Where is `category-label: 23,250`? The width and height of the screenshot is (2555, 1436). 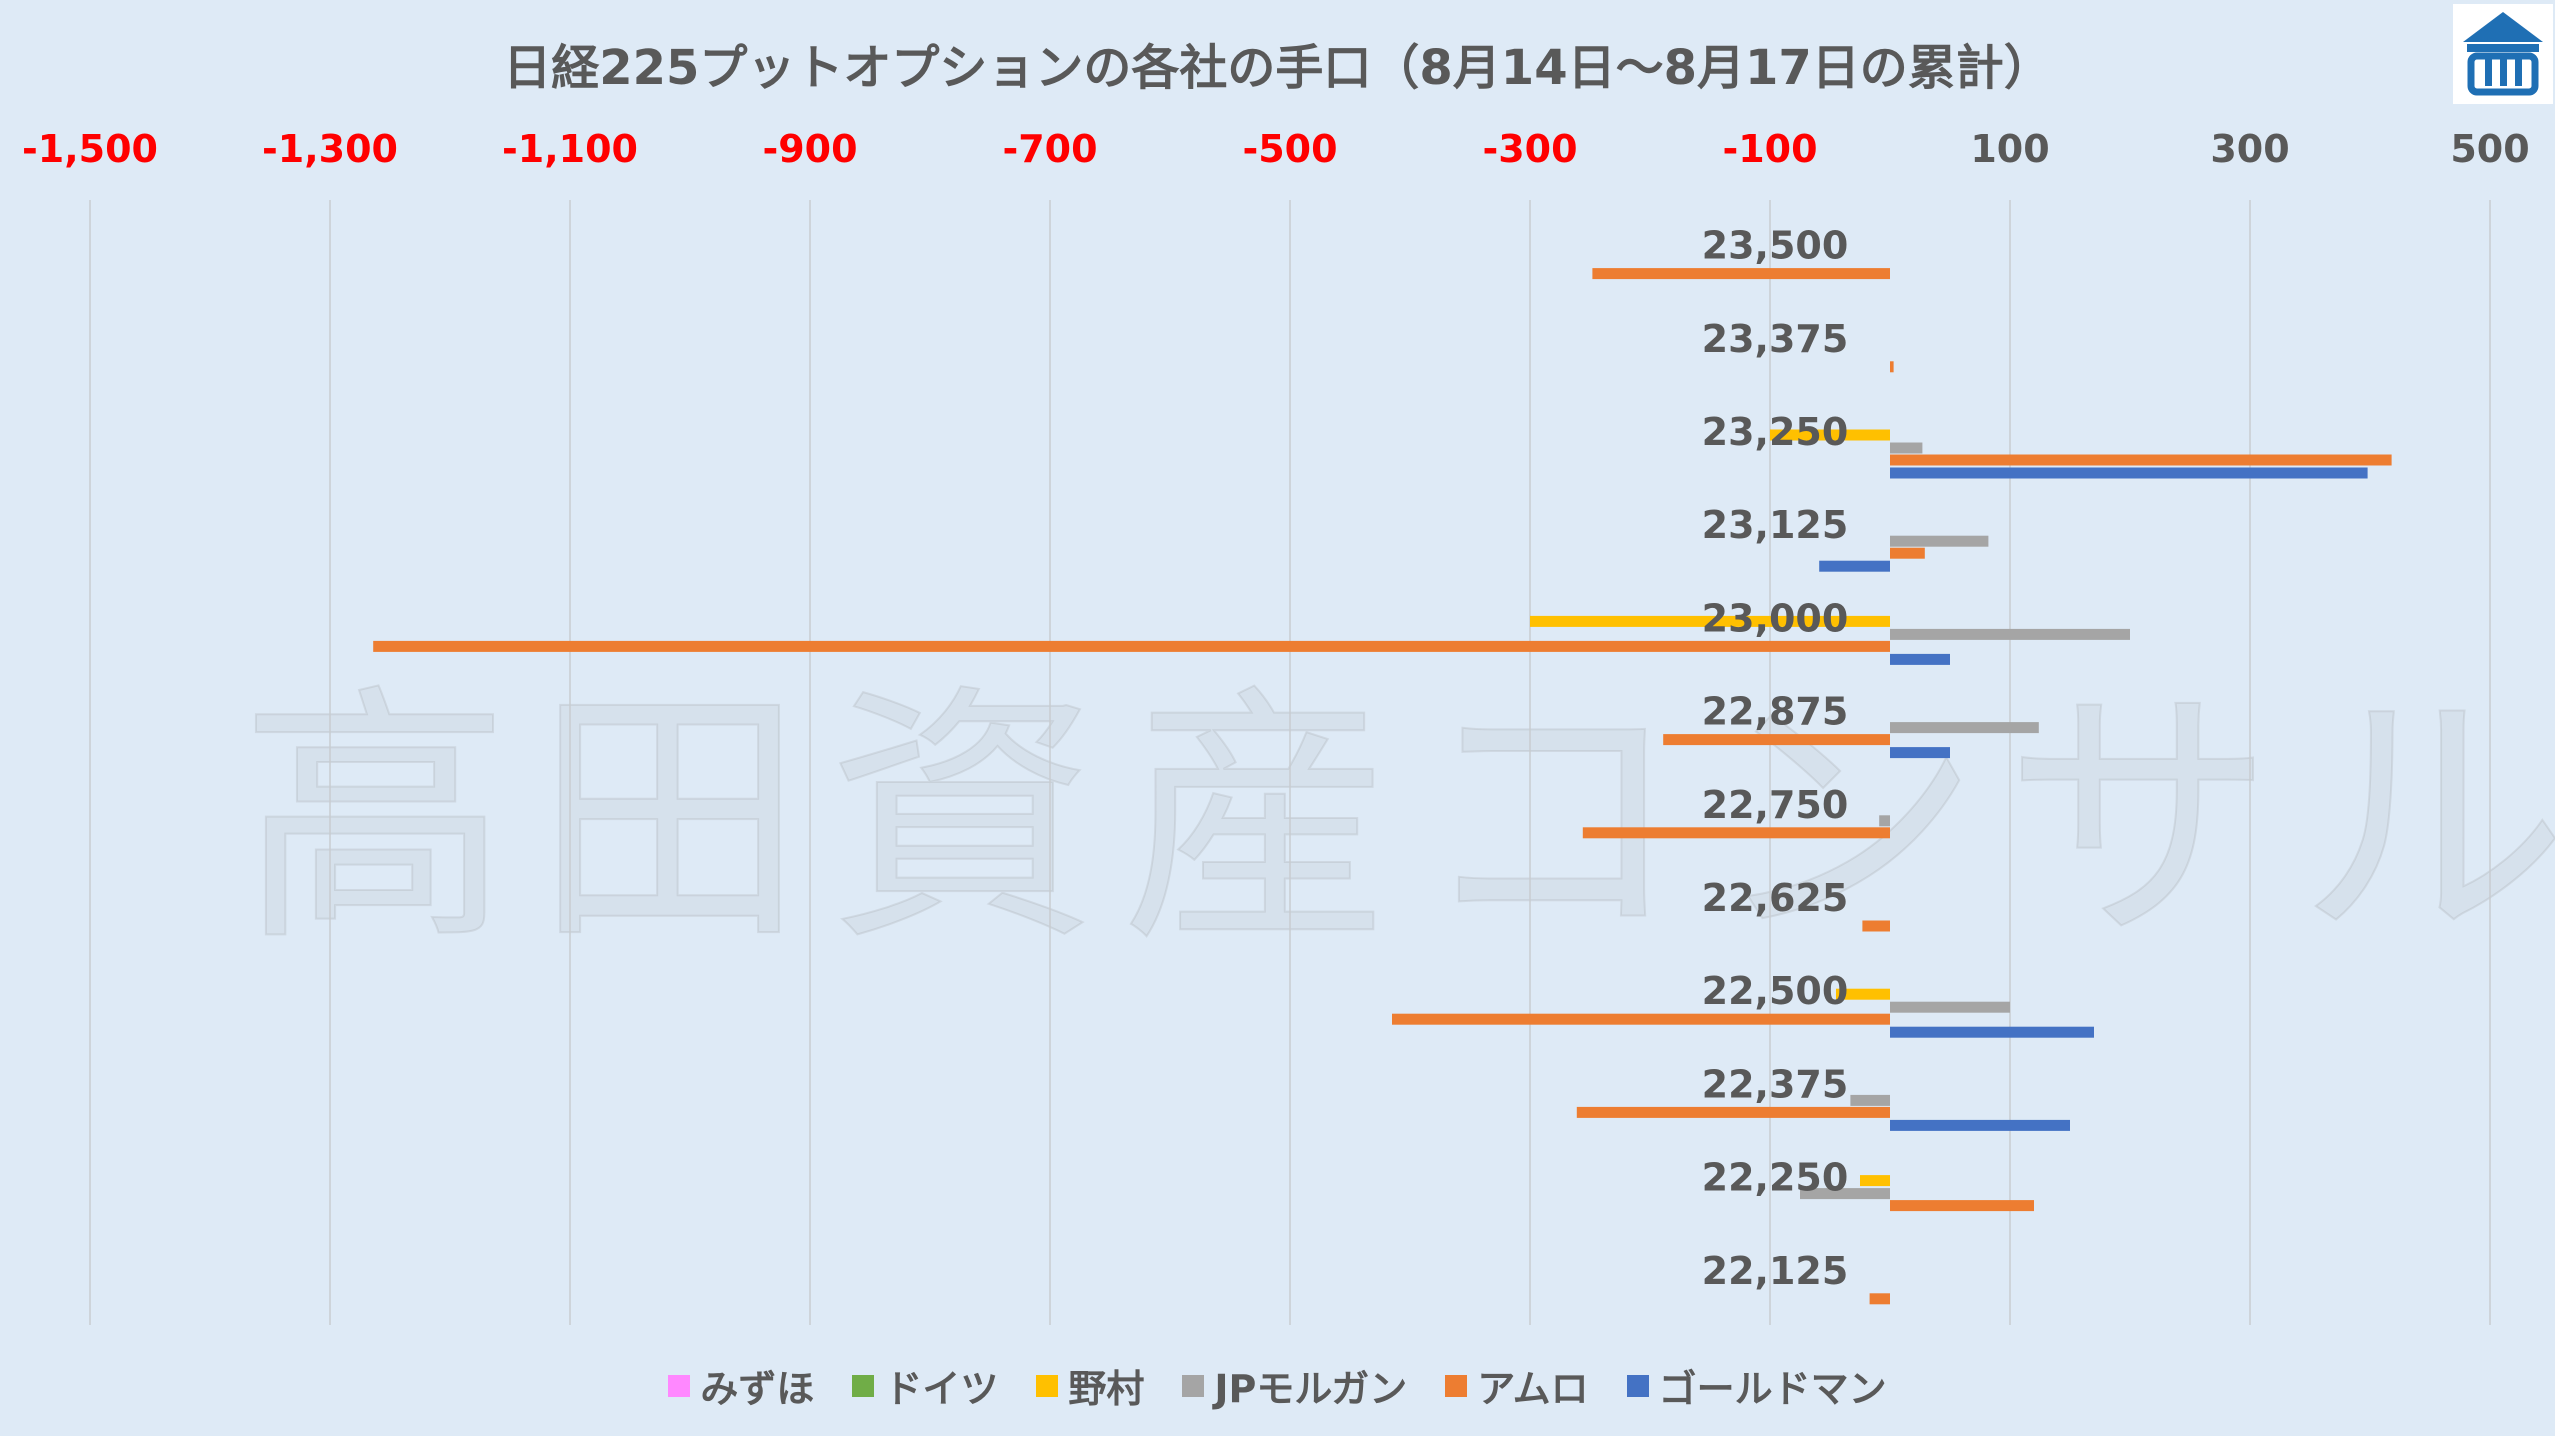
category-label: 23,250 is located at coordinates (1775, 432).